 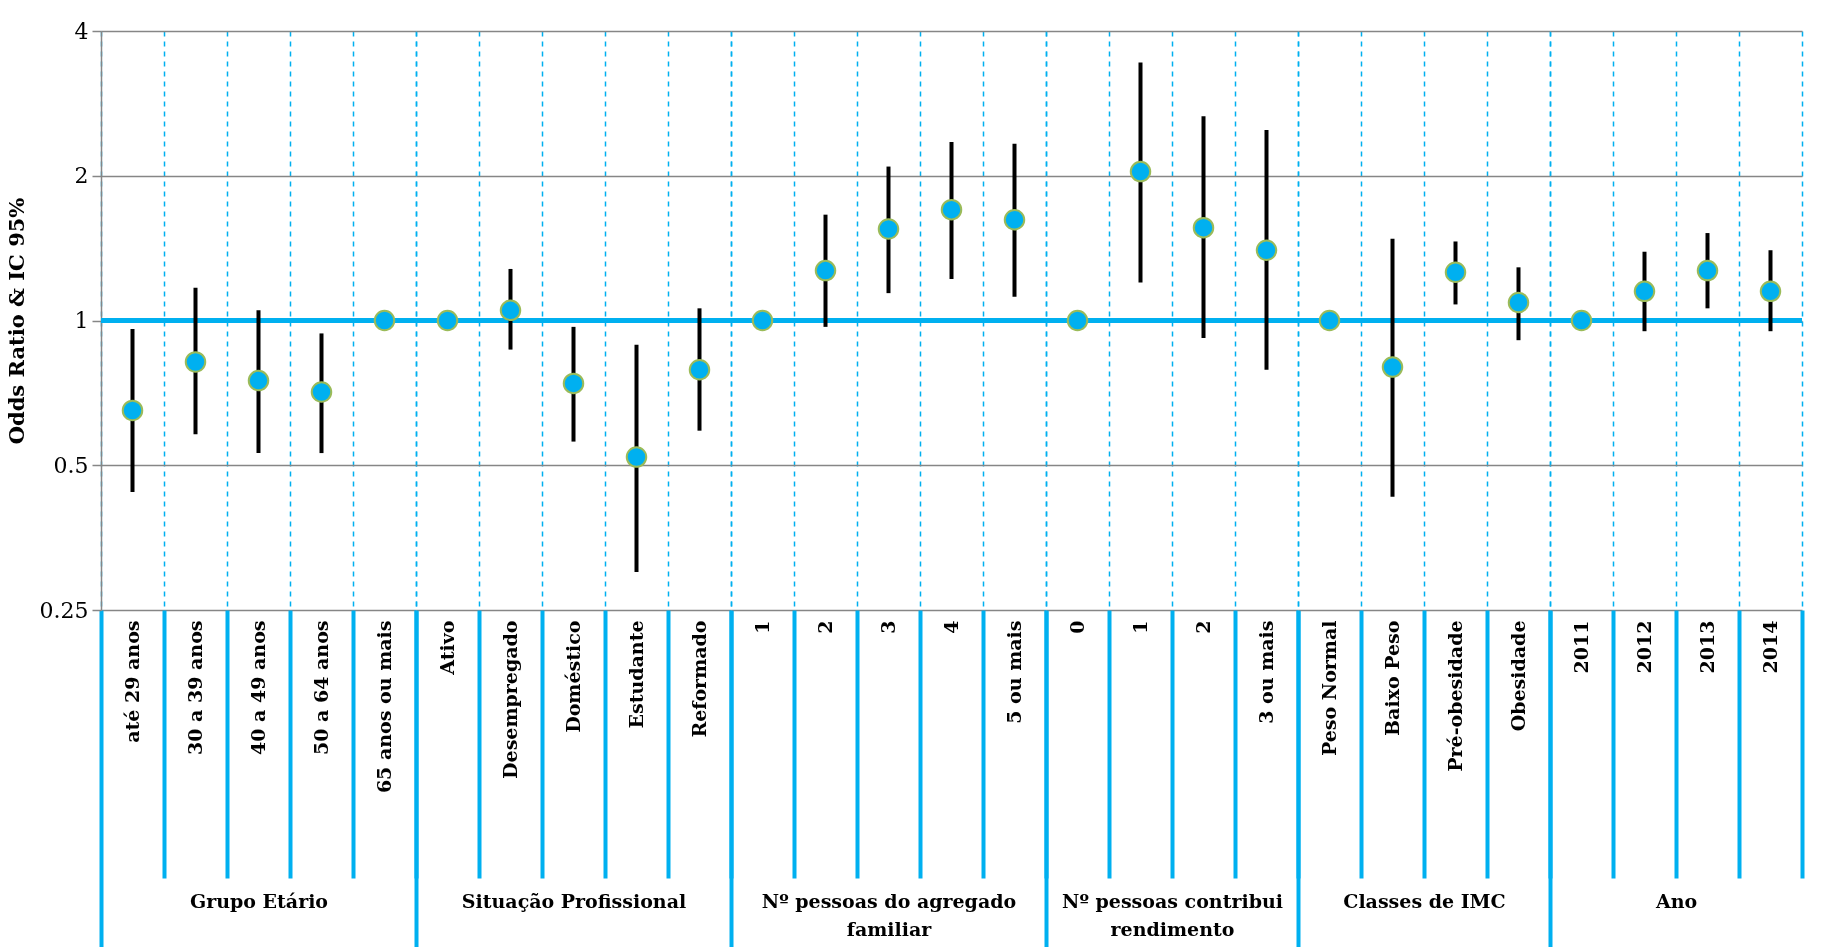 What do you see at coordinates (259, 900) in the screenshot?
I see `x-axis-title: Grupo Etário` at bounding box center [259, 900].